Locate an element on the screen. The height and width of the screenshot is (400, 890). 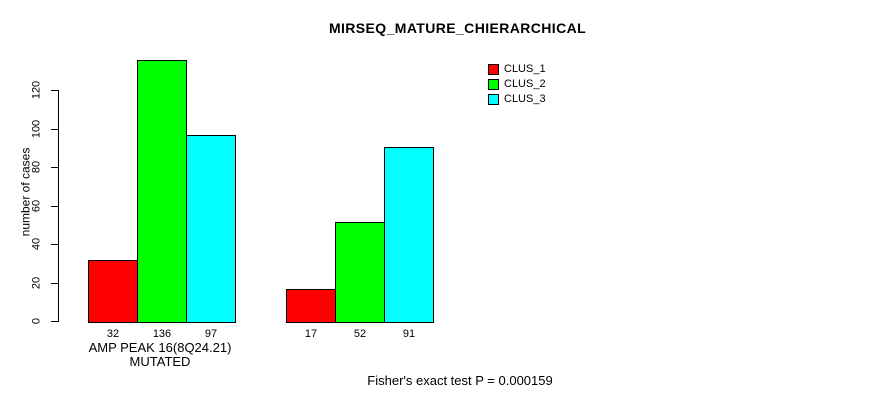
fisher-test-note: Fisher's exact test P = 0.000159 is located at coordinates (460, 380).